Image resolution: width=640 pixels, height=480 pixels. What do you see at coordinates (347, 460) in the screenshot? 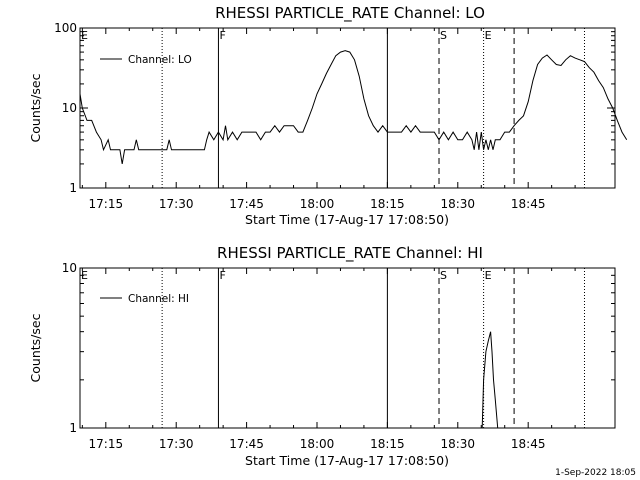
I see `x-axis-label-hi: Start Time (17-Aug-17 17:08:50)` at bounding box center [347, 460].